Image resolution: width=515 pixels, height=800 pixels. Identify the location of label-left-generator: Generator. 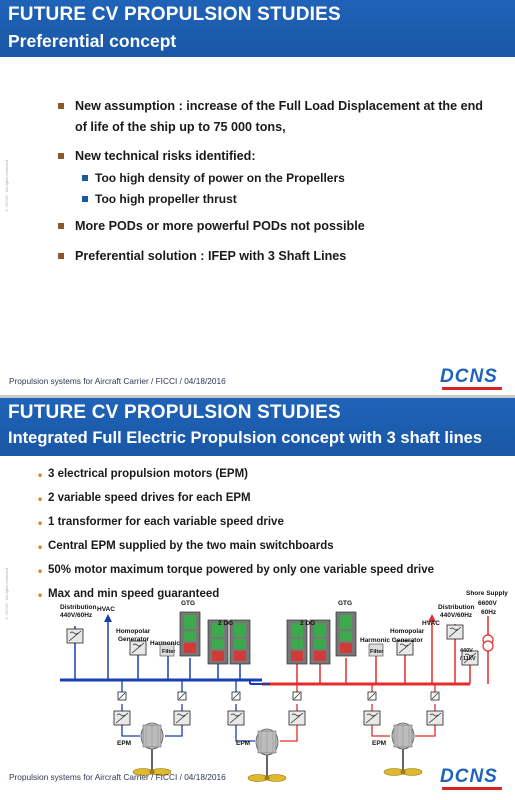
(134, 639).